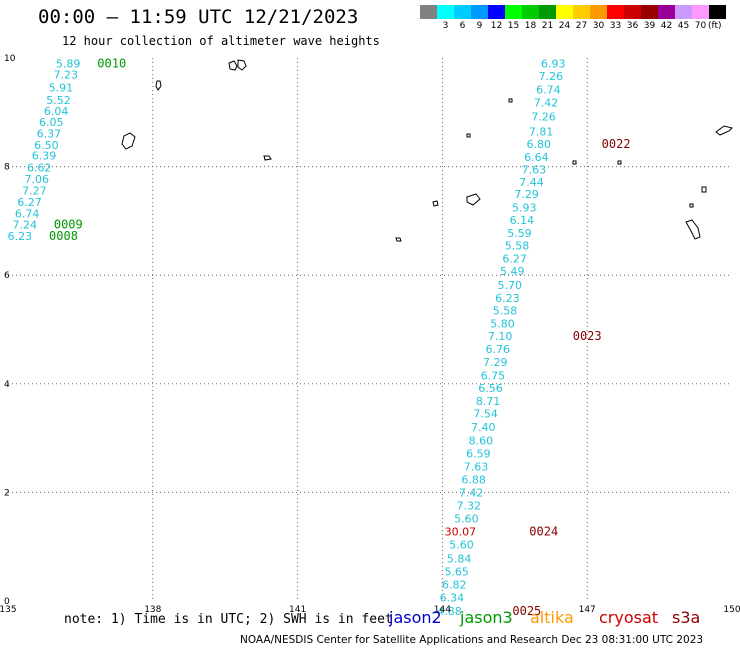 This screenshot has width=740, height=650. Describe the element at coordinates (44, 156) in the screenshot. I see `swh-value: 6.39` at that location.